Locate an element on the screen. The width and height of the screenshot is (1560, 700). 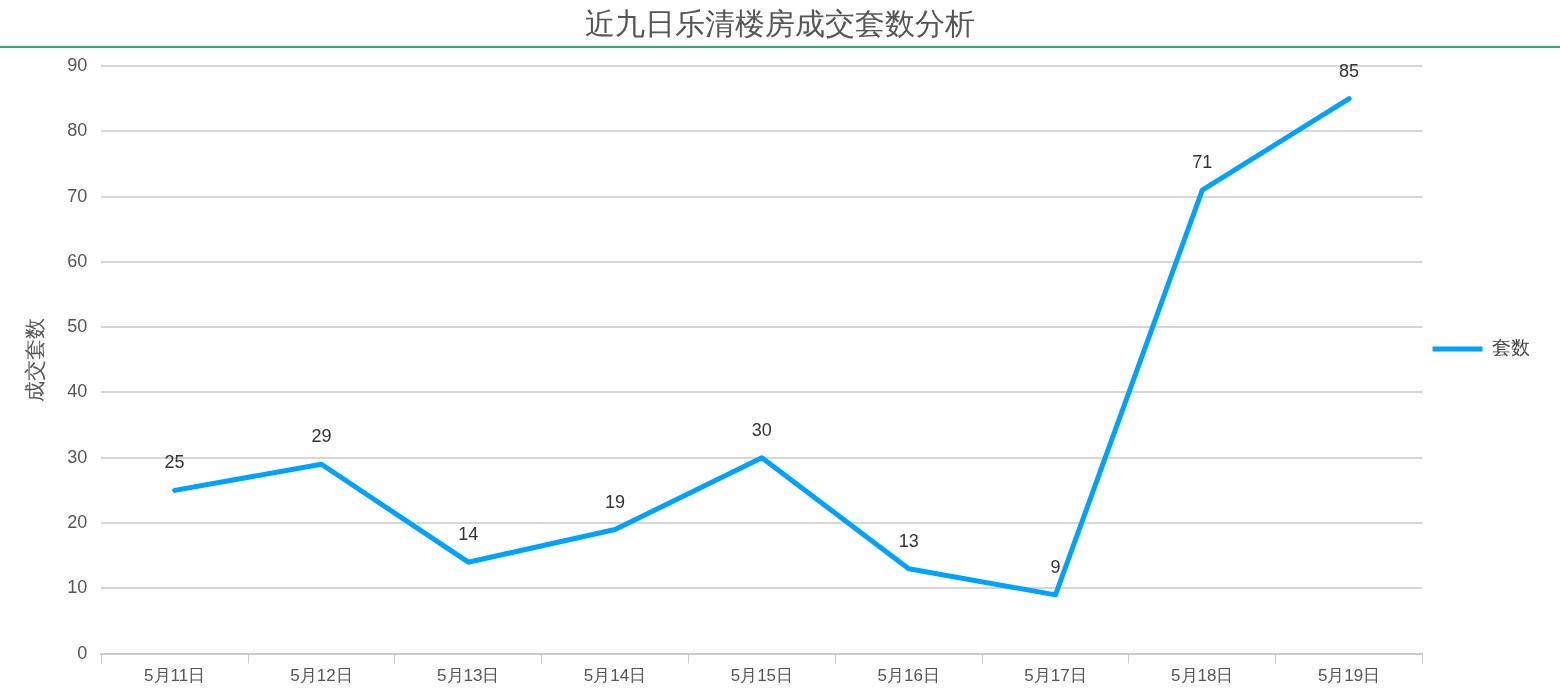
chart-title: 近九日乐清楼房成交套数分析 is located at coordinates (780, 23).